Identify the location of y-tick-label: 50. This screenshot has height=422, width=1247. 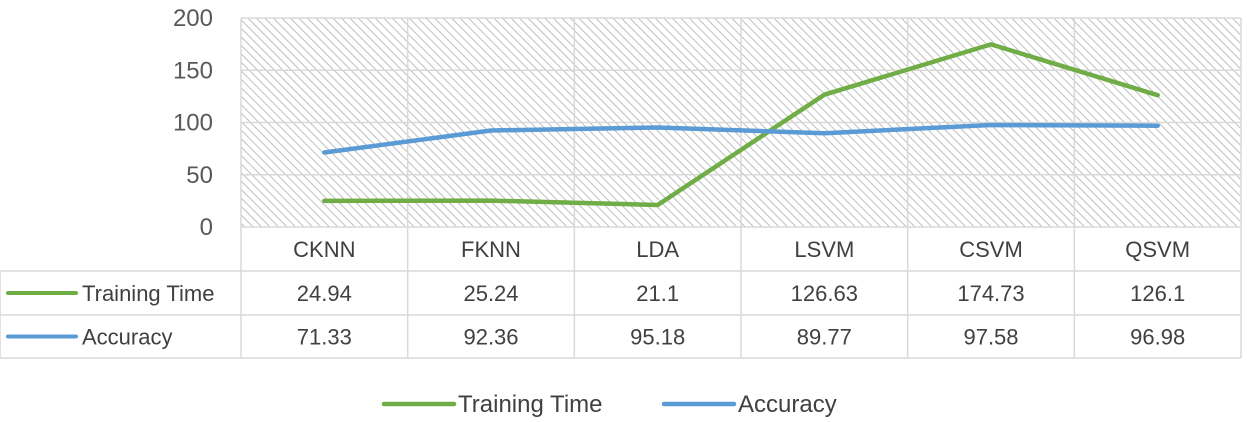
(199, 175).